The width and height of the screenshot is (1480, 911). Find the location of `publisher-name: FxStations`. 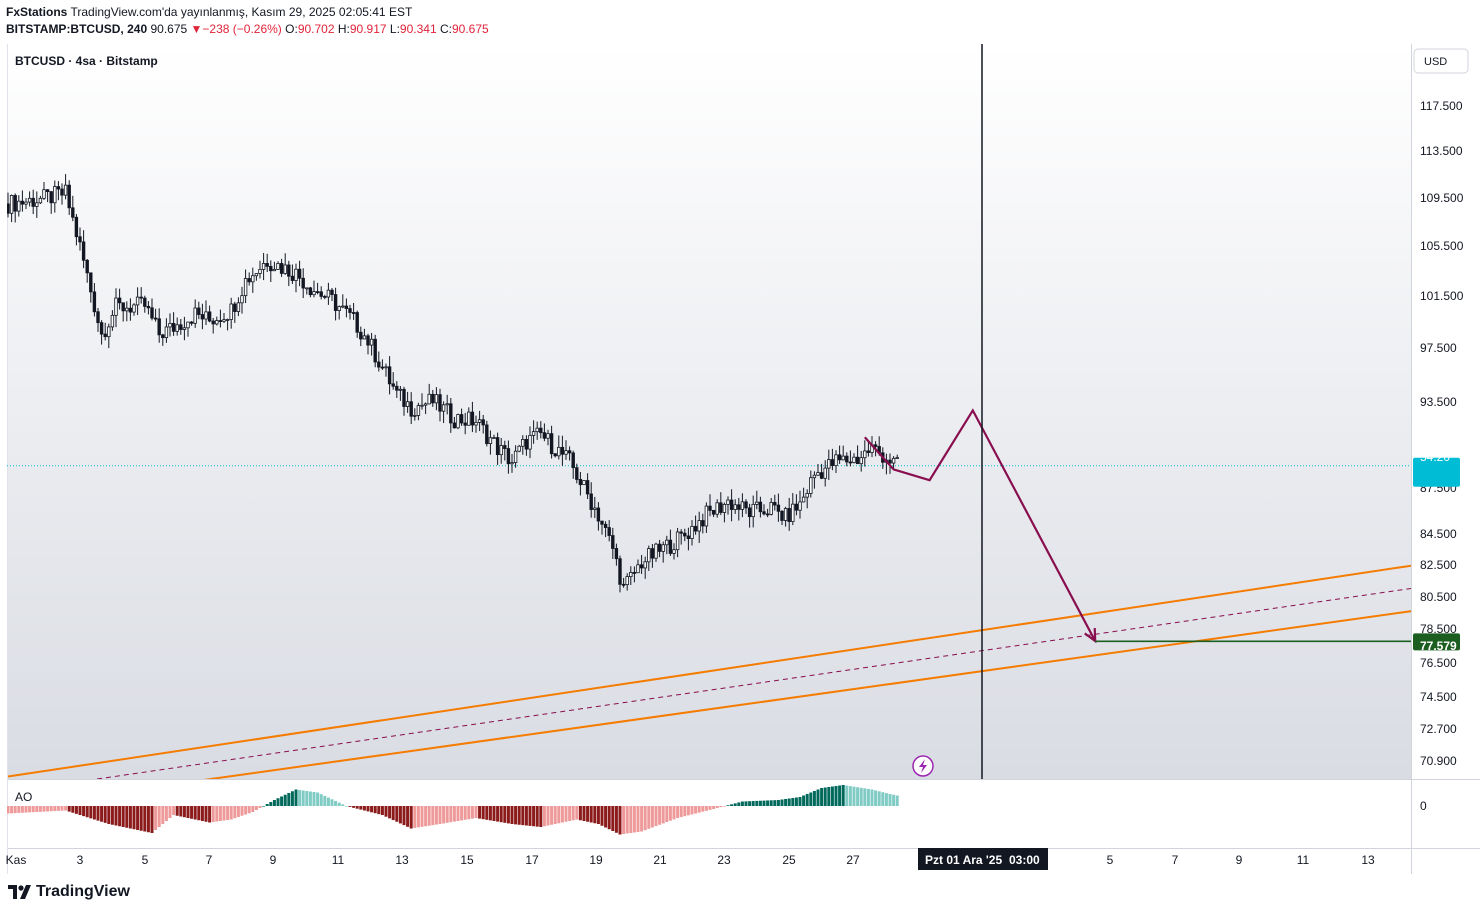

publisher-name: FxStations is located at coordinates (37, 12).